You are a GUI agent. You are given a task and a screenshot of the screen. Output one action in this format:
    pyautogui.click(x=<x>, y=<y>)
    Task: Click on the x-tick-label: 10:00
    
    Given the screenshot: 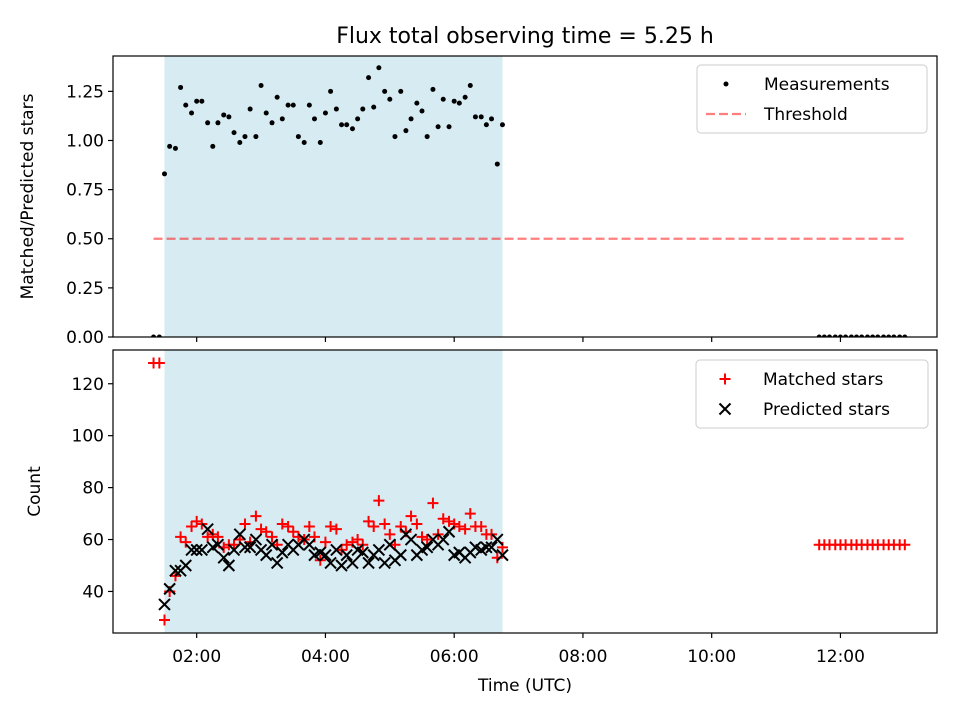 What is the action you would take?
    pyautogui.click(x=711, y=657)
    